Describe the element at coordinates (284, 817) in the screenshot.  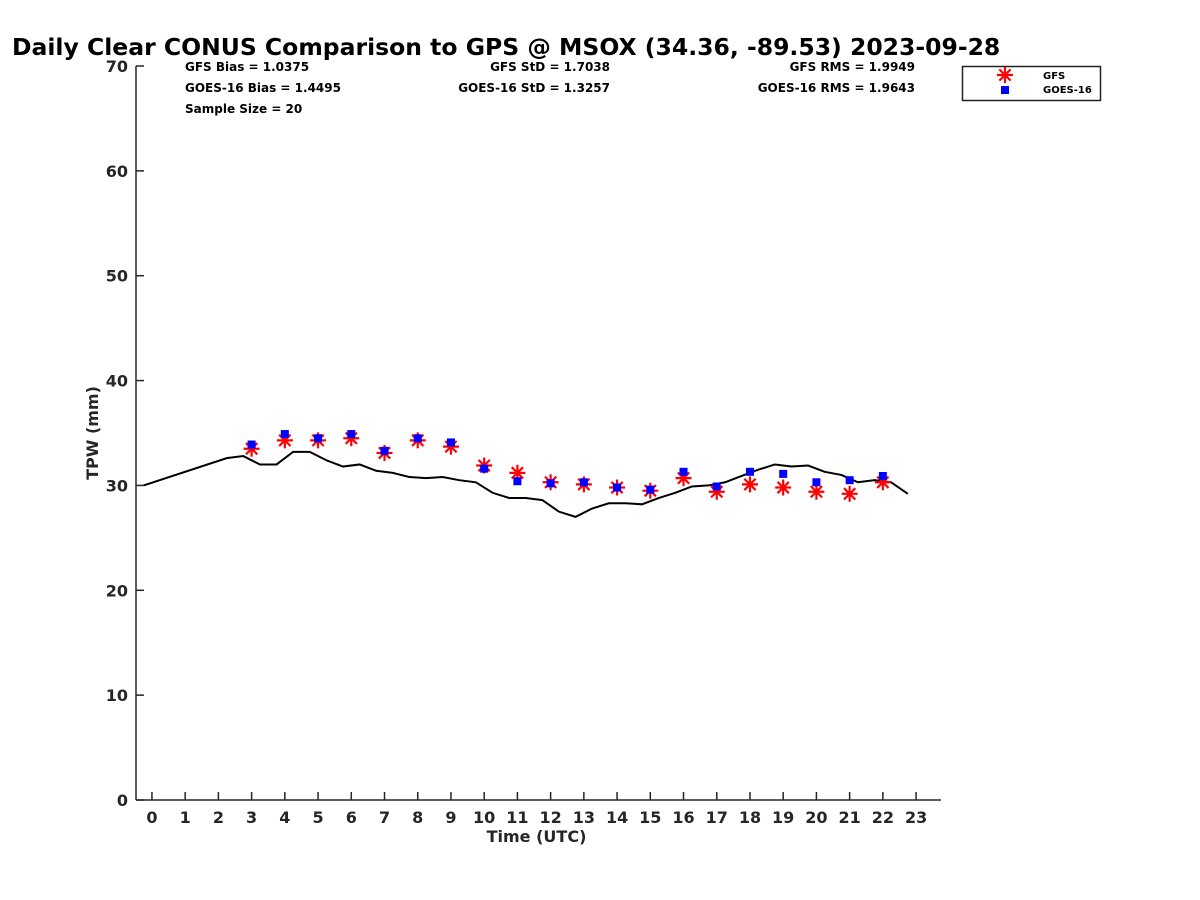
I see `x-tick-label: 4` at that location.